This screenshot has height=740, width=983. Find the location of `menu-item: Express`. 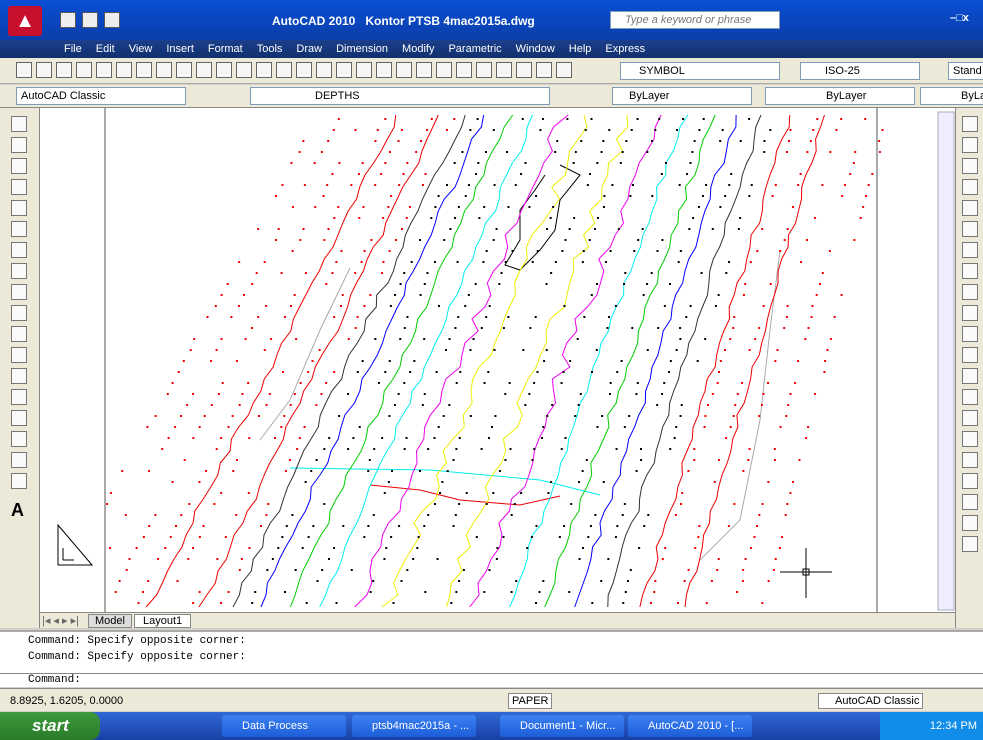

menu-item: Express is located at coordinates (625, 49).